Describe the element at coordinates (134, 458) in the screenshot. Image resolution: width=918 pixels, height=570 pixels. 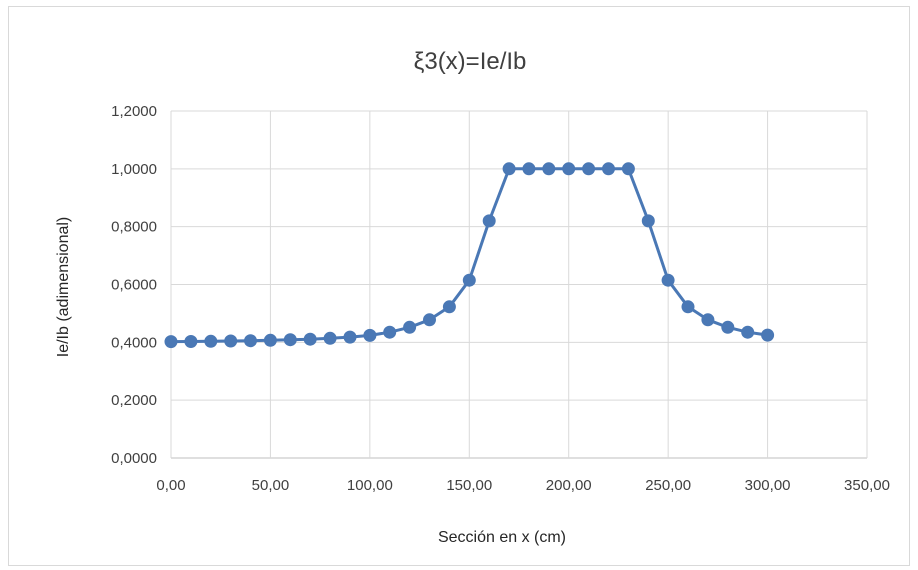
I see `y-tick-label: 0,0000` at that location.